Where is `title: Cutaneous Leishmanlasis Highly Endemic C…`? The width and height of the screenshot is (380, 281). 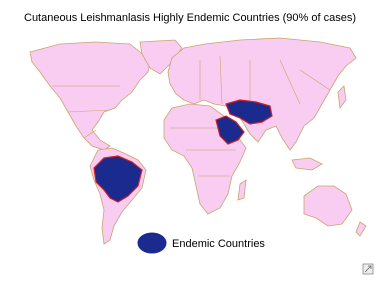
title: Cutaneous Leishmanlasis Highly Endemic C… is located at coordinates (190, 18).